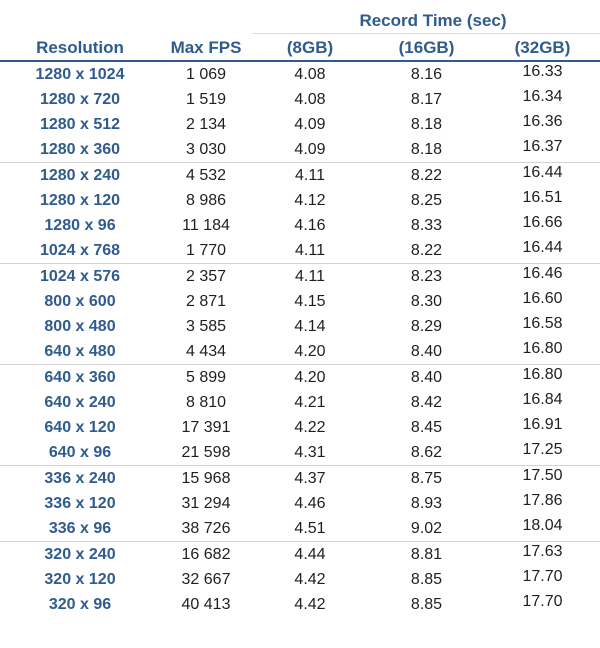 This screenshot has width=600, height=648. What do you see at coordinates (310, 554) in the screenshot?
I see `record-time-8gb-cell: 4.44` at bounding box center [310, 554].